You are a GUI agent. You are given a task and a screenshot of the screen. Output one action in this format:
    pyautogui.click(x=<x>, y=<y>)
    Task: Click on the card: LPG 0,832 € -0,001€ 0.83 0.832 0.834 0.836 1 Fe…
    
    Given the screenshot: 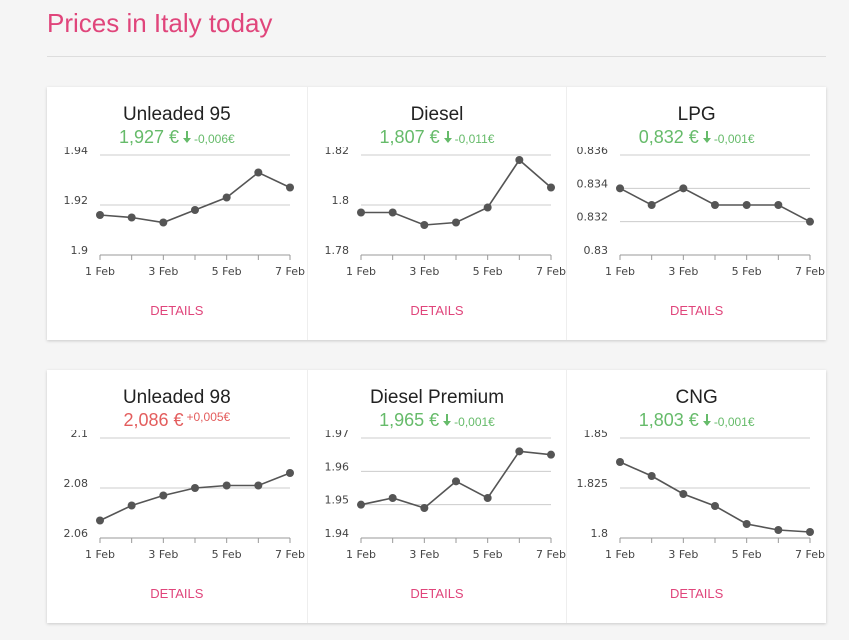 What is the action you would take?
    pyautogui.click(x=696, y=213)
    